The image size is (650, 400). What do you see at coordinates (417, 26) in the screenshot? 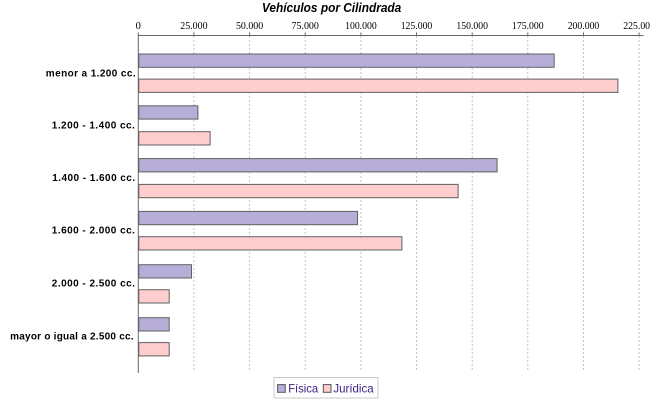
I see `svg-text: 125.000` at bounding box center [417, 26].